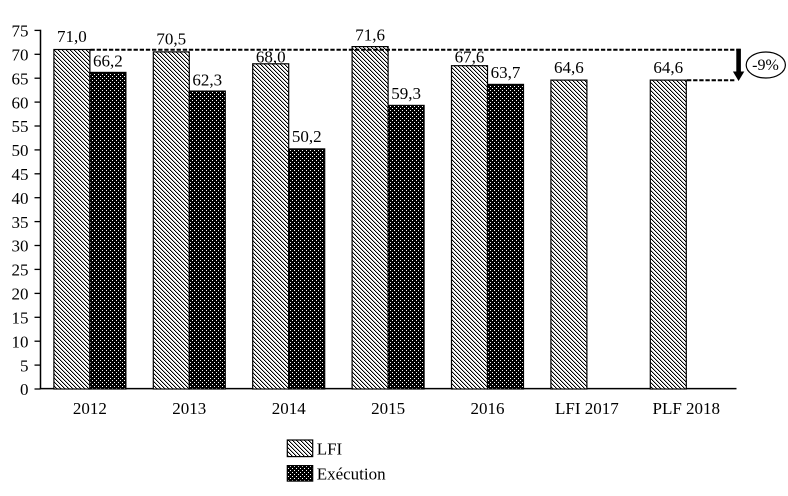 This screenshot has width=788, height=496. I want to click on svg-text: 2015, so click(388, 408).